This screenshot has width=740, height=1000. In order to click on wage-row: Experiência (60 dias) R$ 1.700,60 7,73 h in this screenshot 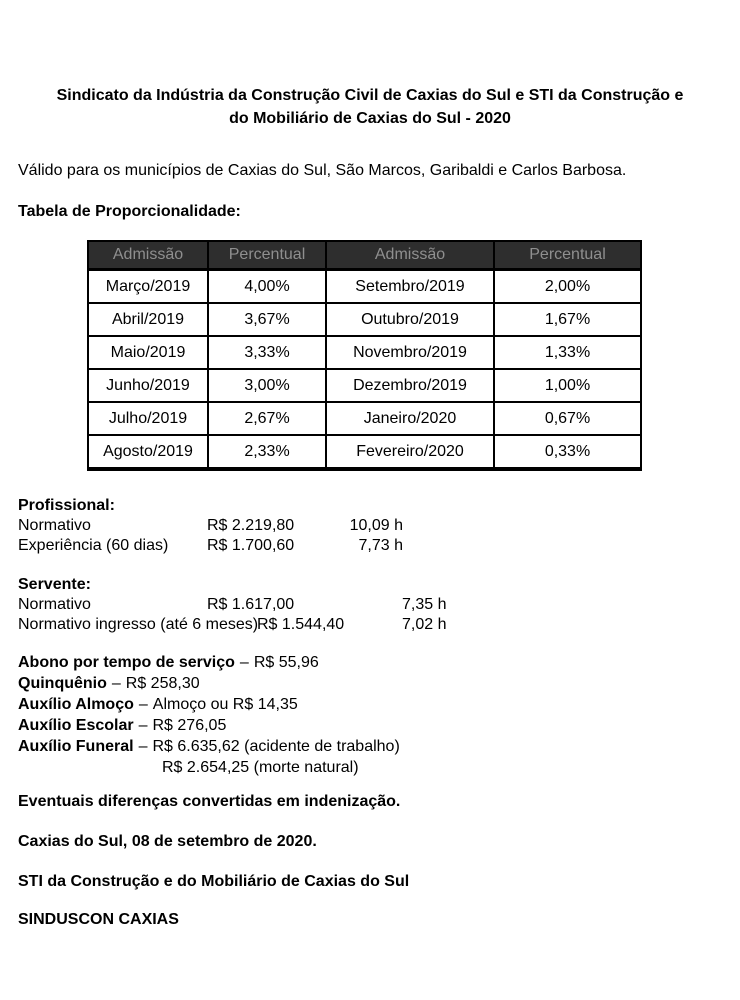, I will do `click(370, 546)`.